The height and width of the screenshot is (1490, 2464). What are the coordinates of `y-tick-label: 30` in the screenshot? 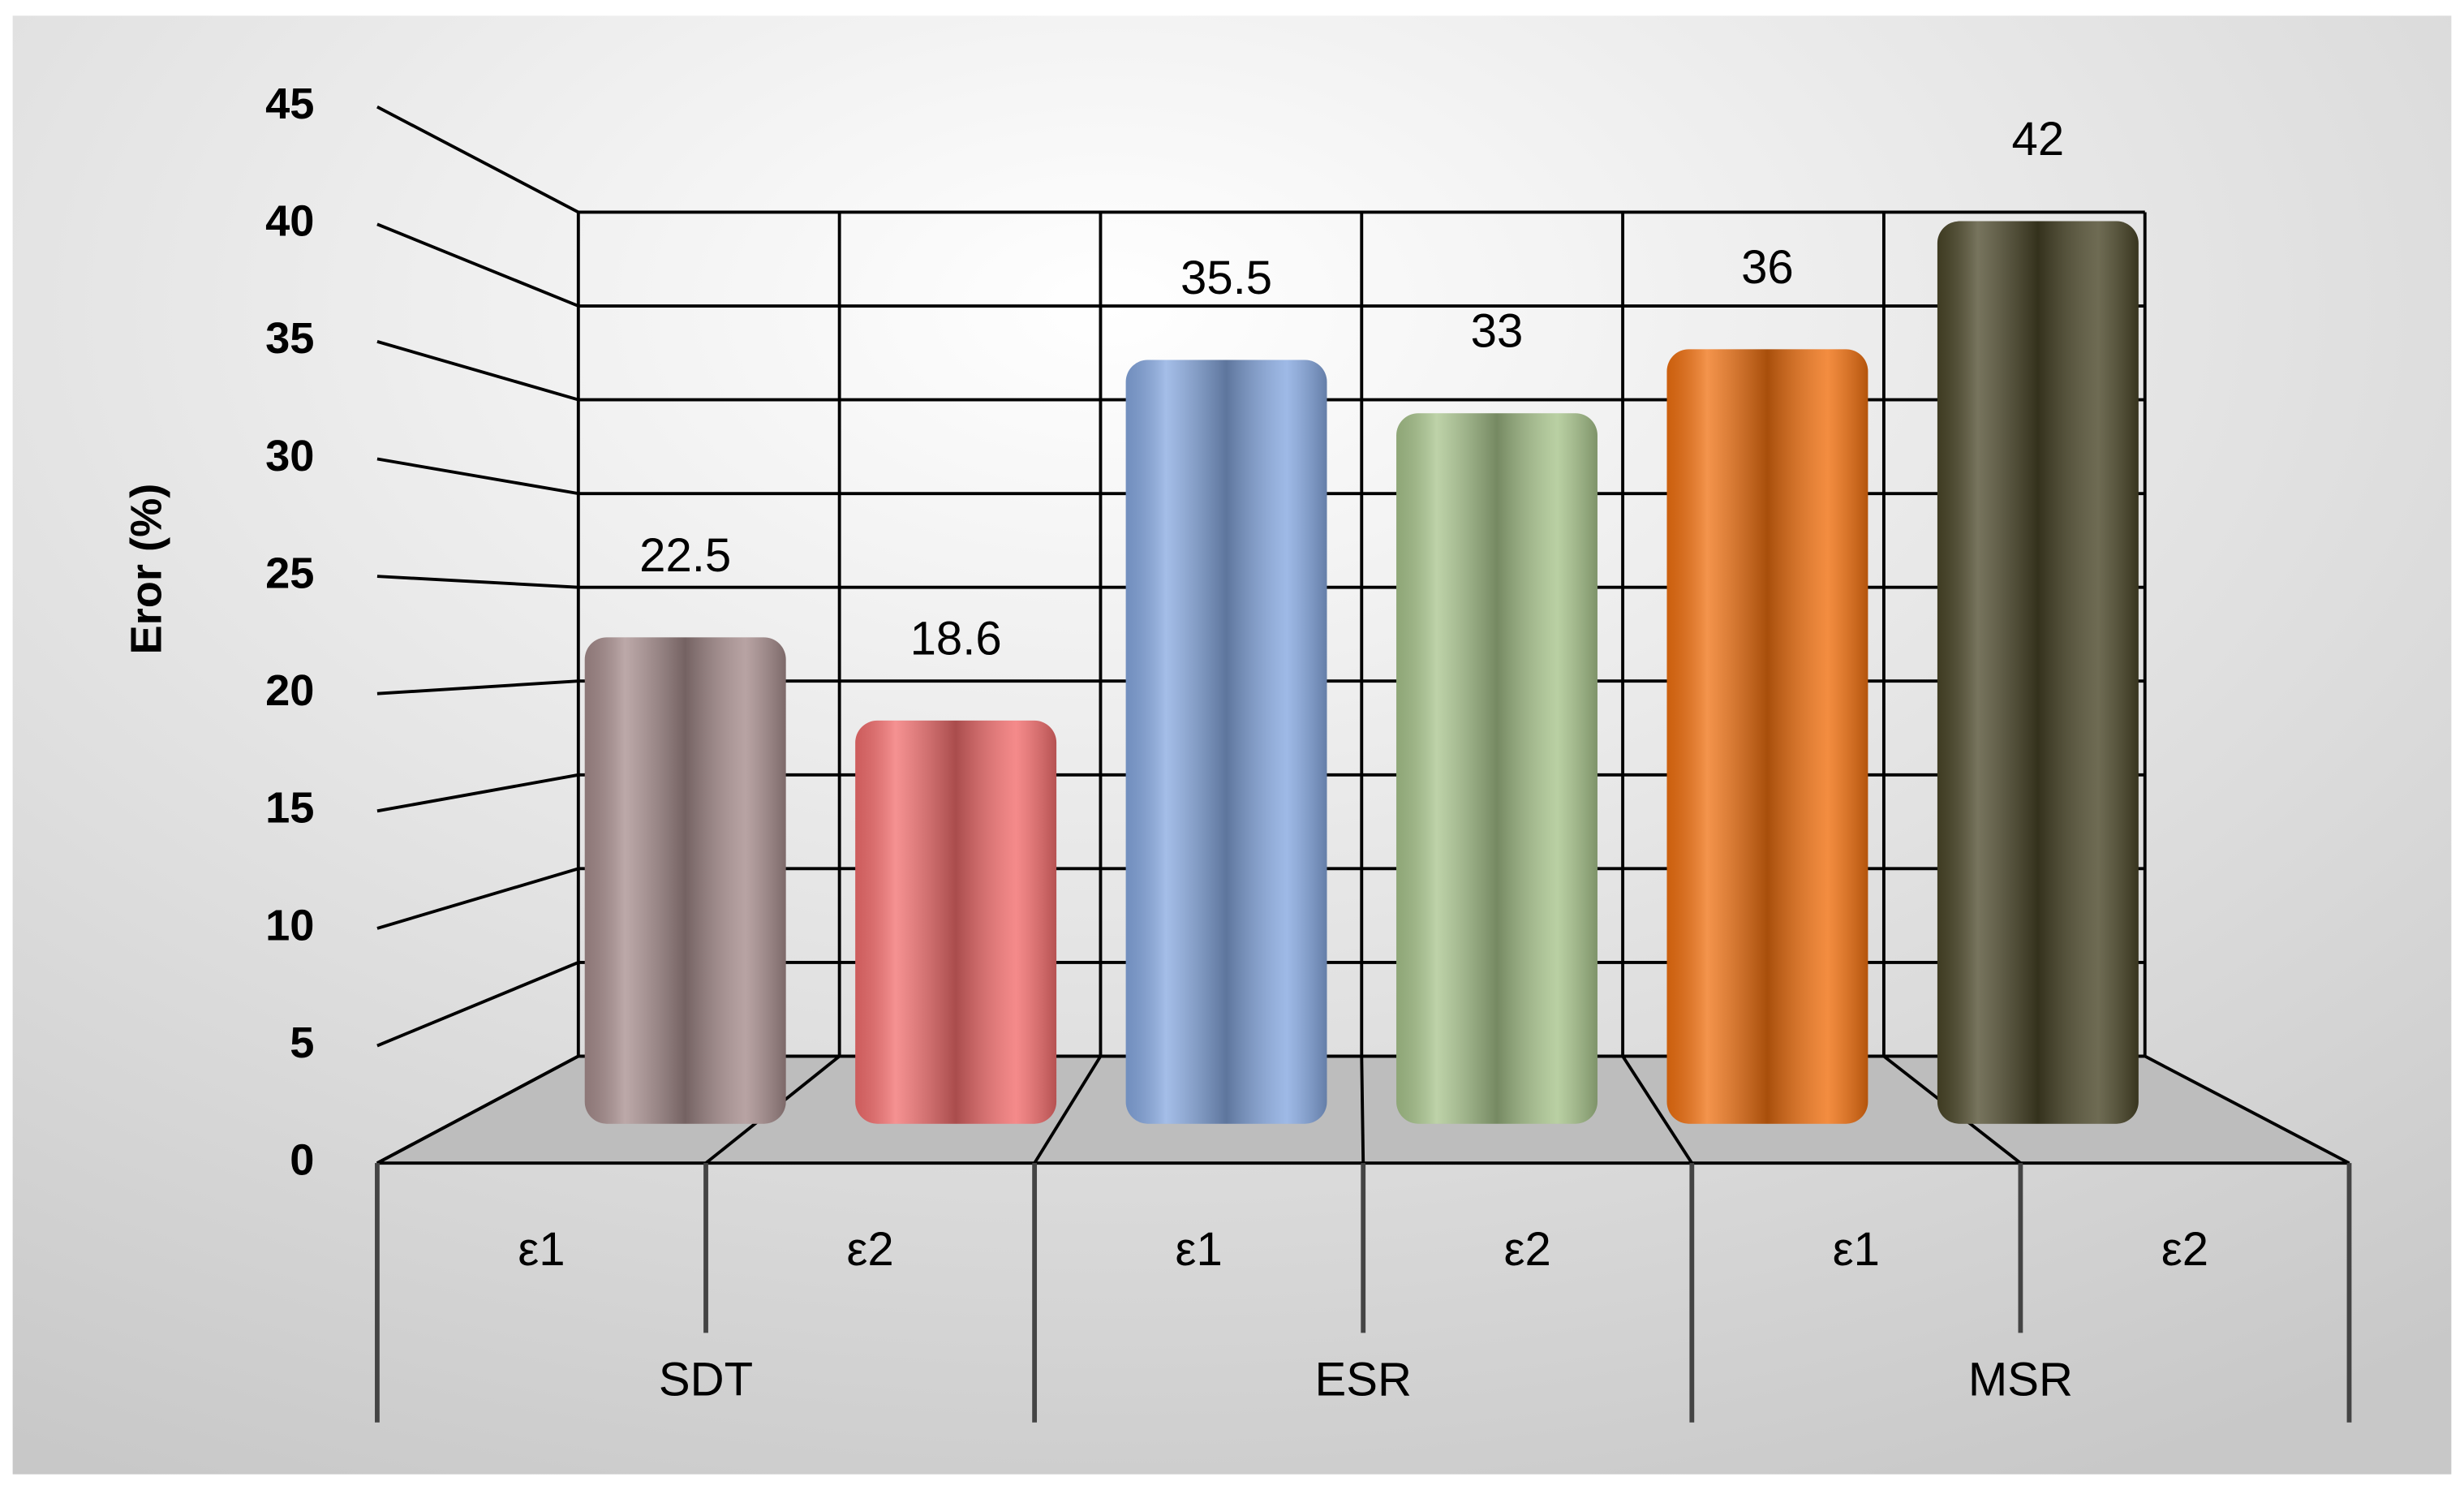 It's located at (289, 456).